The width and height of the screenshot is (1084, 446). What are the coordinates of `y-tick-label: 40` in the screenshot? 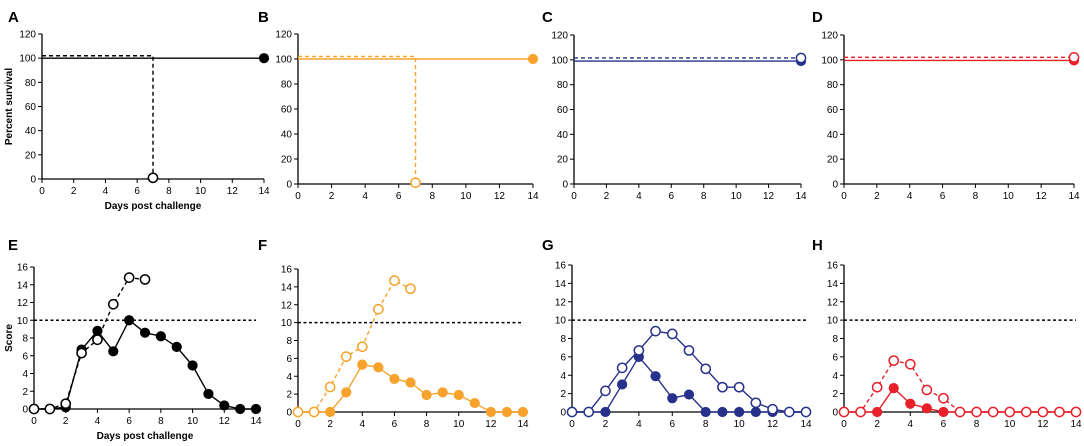 It's located at (833, 135).